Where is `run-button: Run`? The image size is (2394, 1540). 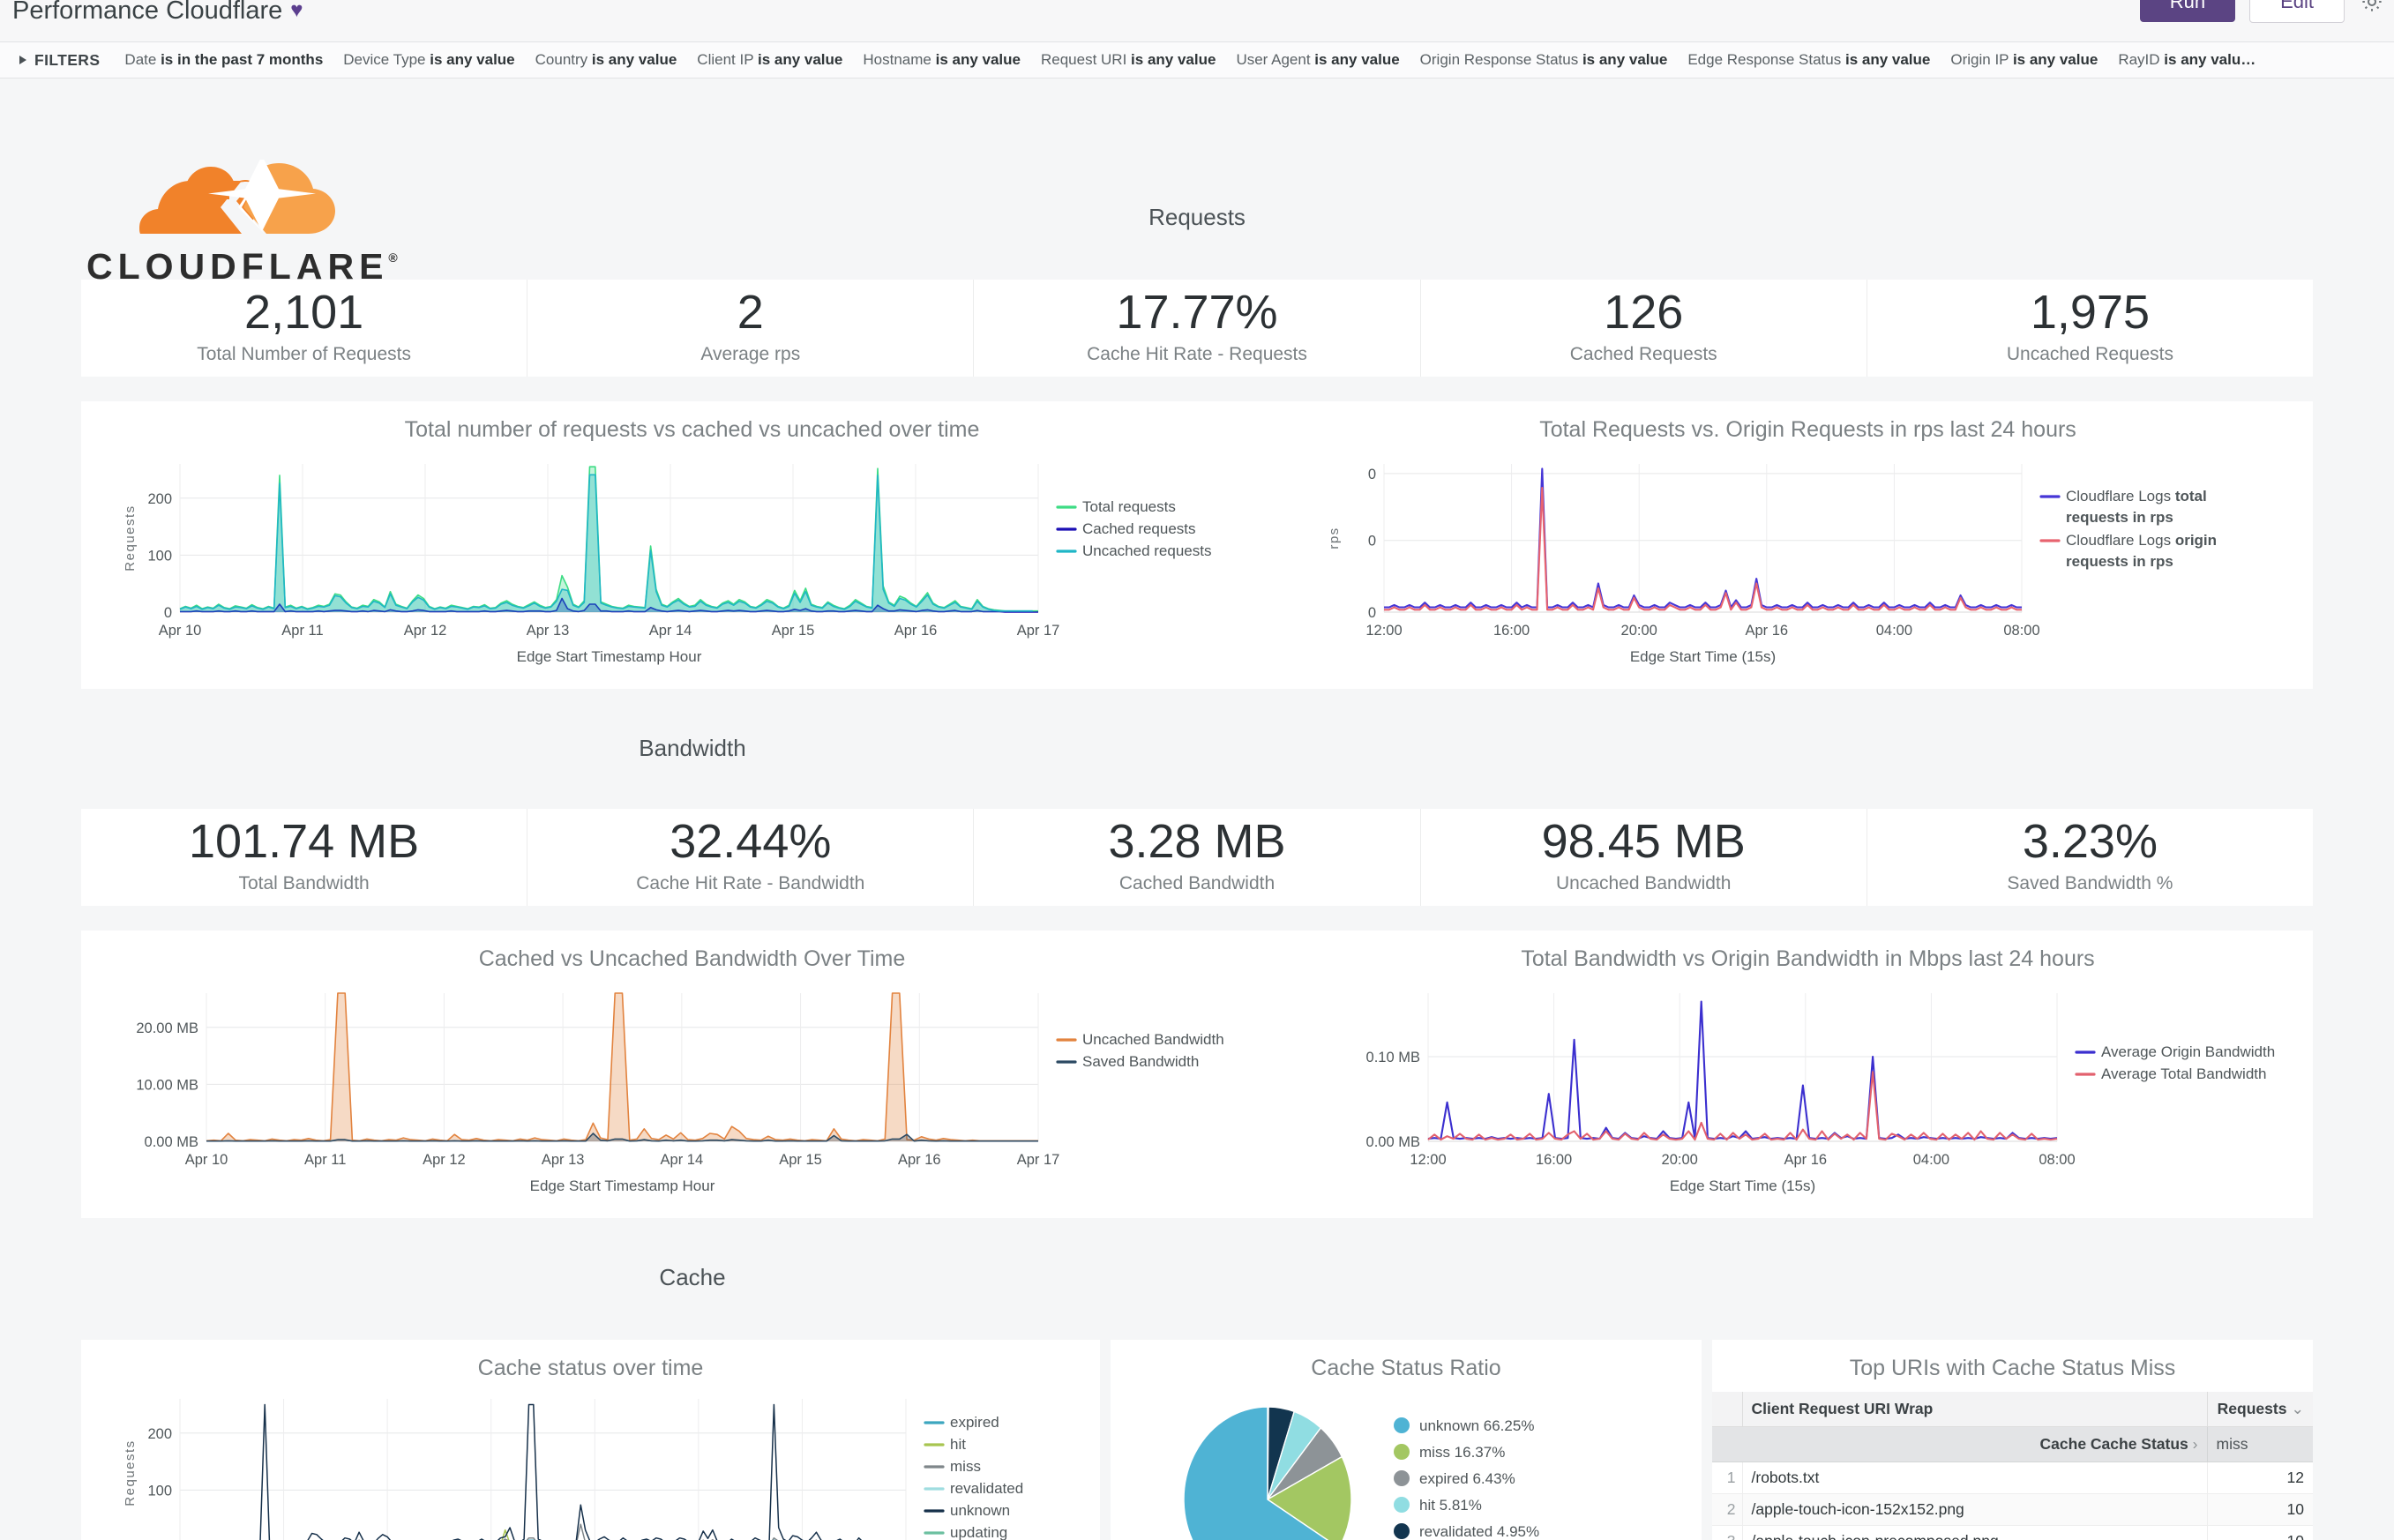 run-button: Run is located at coordinates (2187, 11).